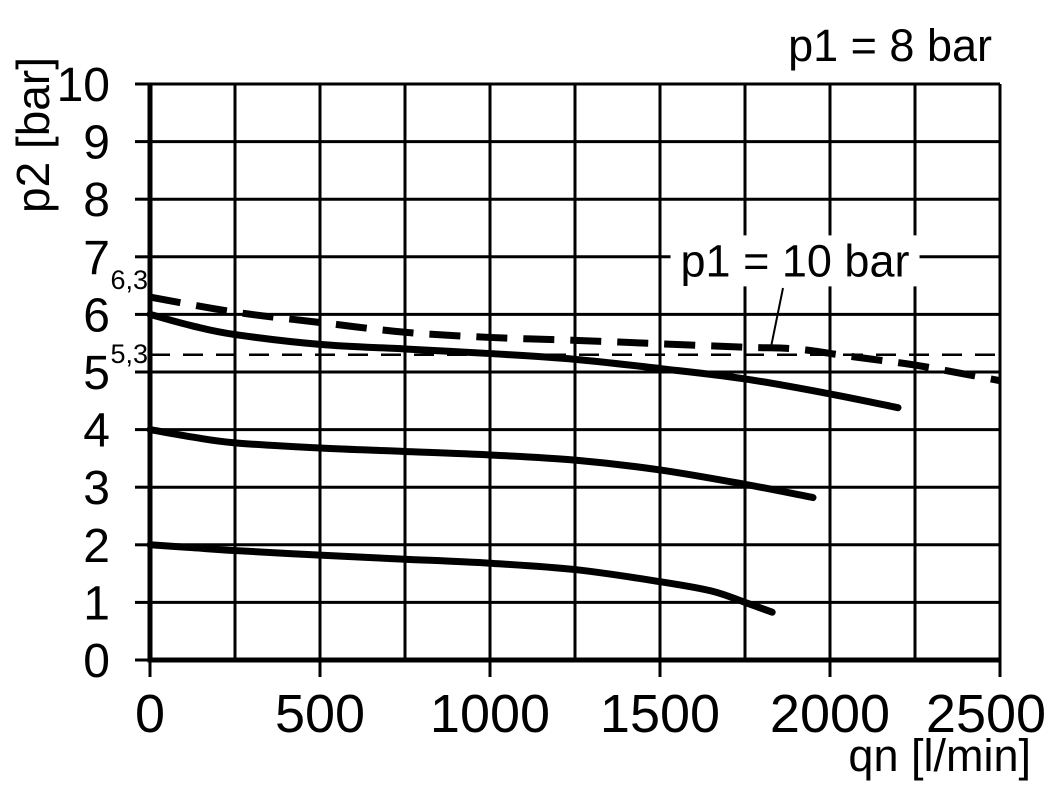 This screenshot has width=1051, height=803. I want to click on curve-p1-8-bar-outlet-2-bar, so click(461, 578).